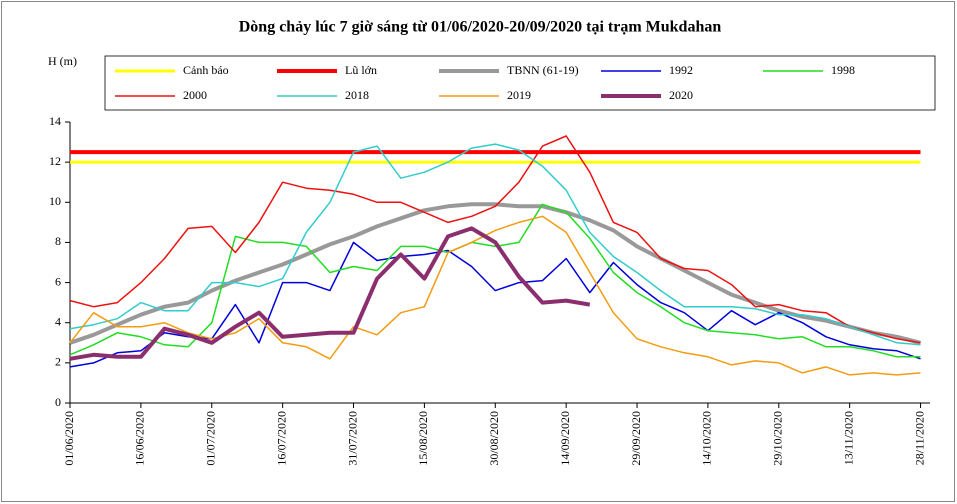  I want to click on x-tick-label: 29/10/2020, so click(778, 438).